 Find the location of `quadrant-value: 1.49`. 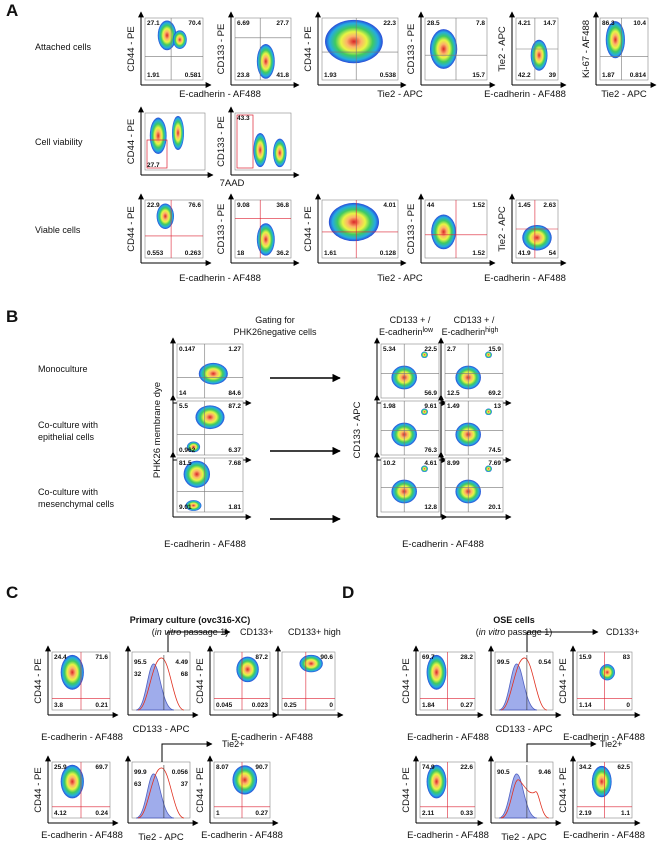

quadrant-value: 1.49 is located at coordinates (453, 406).